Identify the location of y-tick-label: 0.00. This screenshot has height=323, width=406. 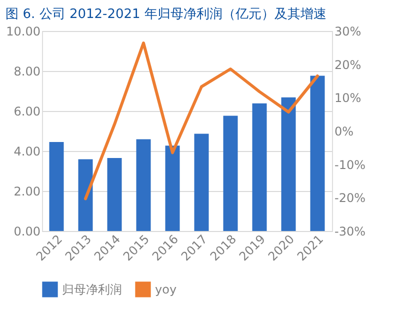
(27, 231).